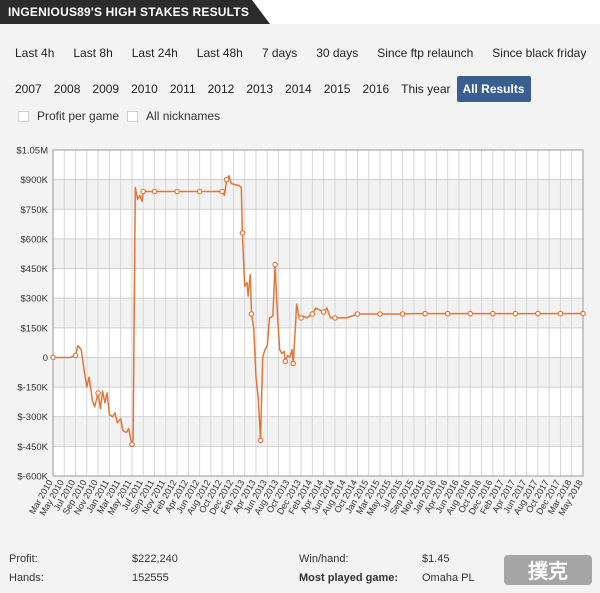 The image size is (600, 593). What do you see at coordinates (219, 53) in the screenshot?
I see `filter-button-last-48h: Last 48h` at bounding box center [219, 53].